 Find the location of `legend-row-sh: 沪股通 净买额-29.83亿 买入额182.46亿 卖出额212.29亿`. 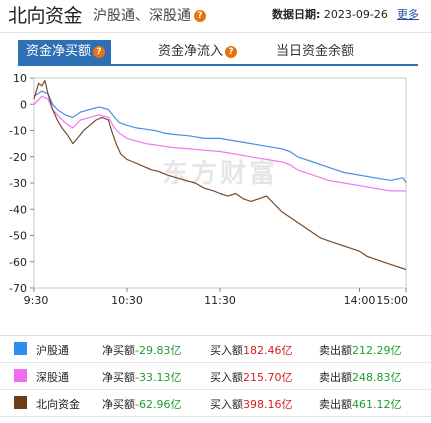

legend-row-sh: 沪股通 净买额-29.83亿 买入额182.46亿 卖出额212.29亿 is located at coordinates (215, 349).